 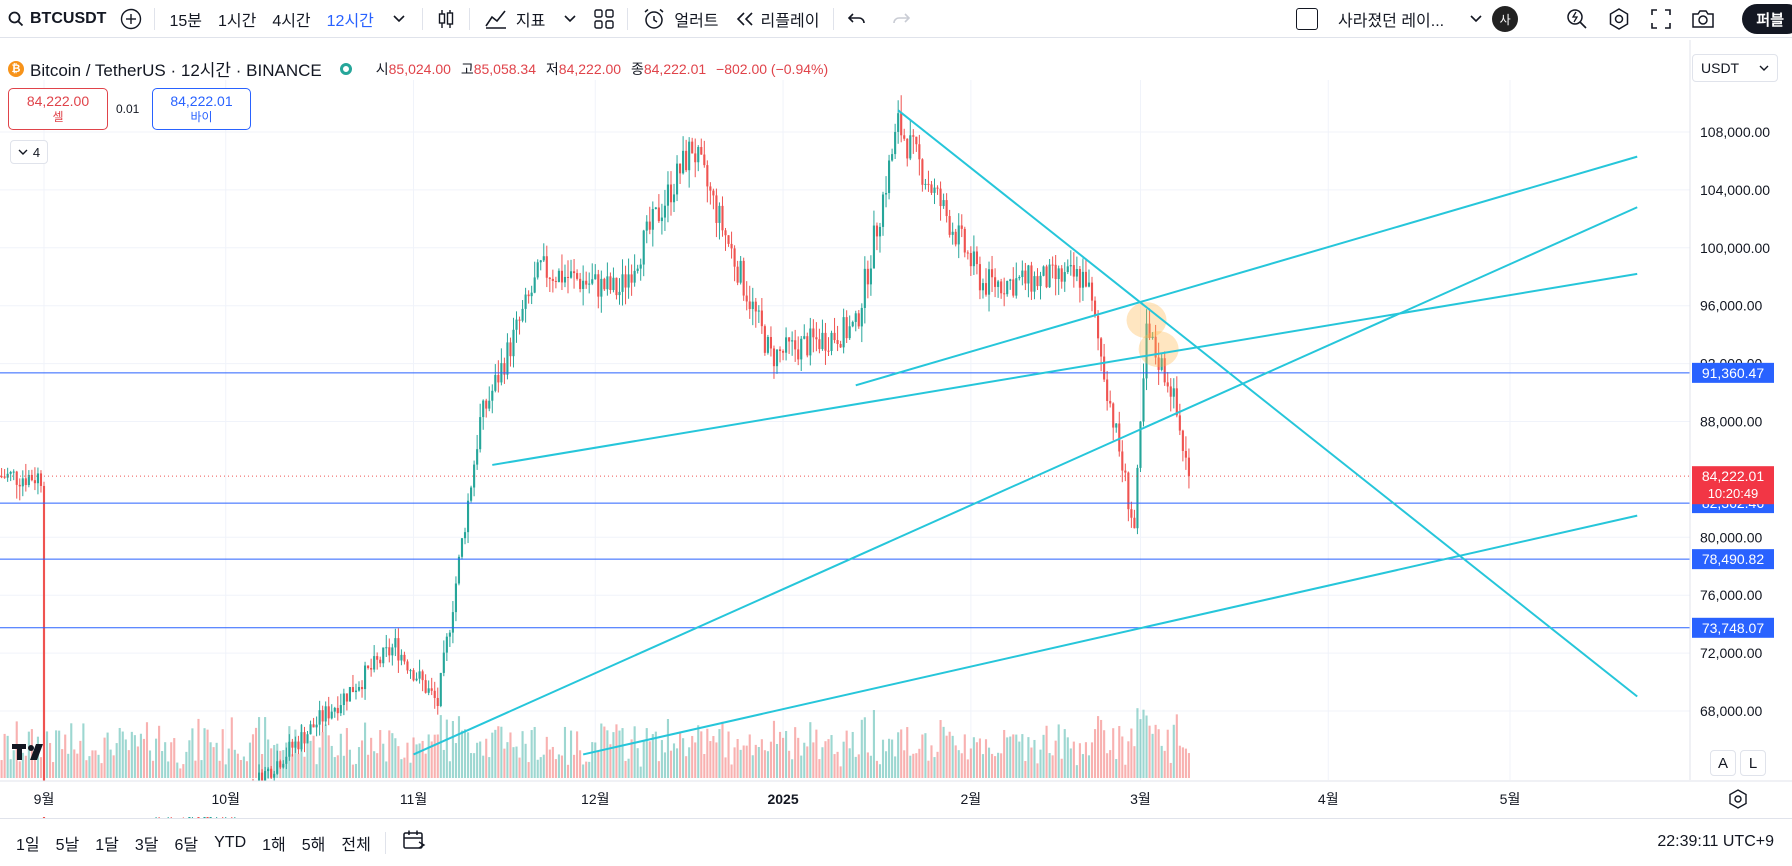 I want to click on avatar: 사, so click(x=1505, y=19).